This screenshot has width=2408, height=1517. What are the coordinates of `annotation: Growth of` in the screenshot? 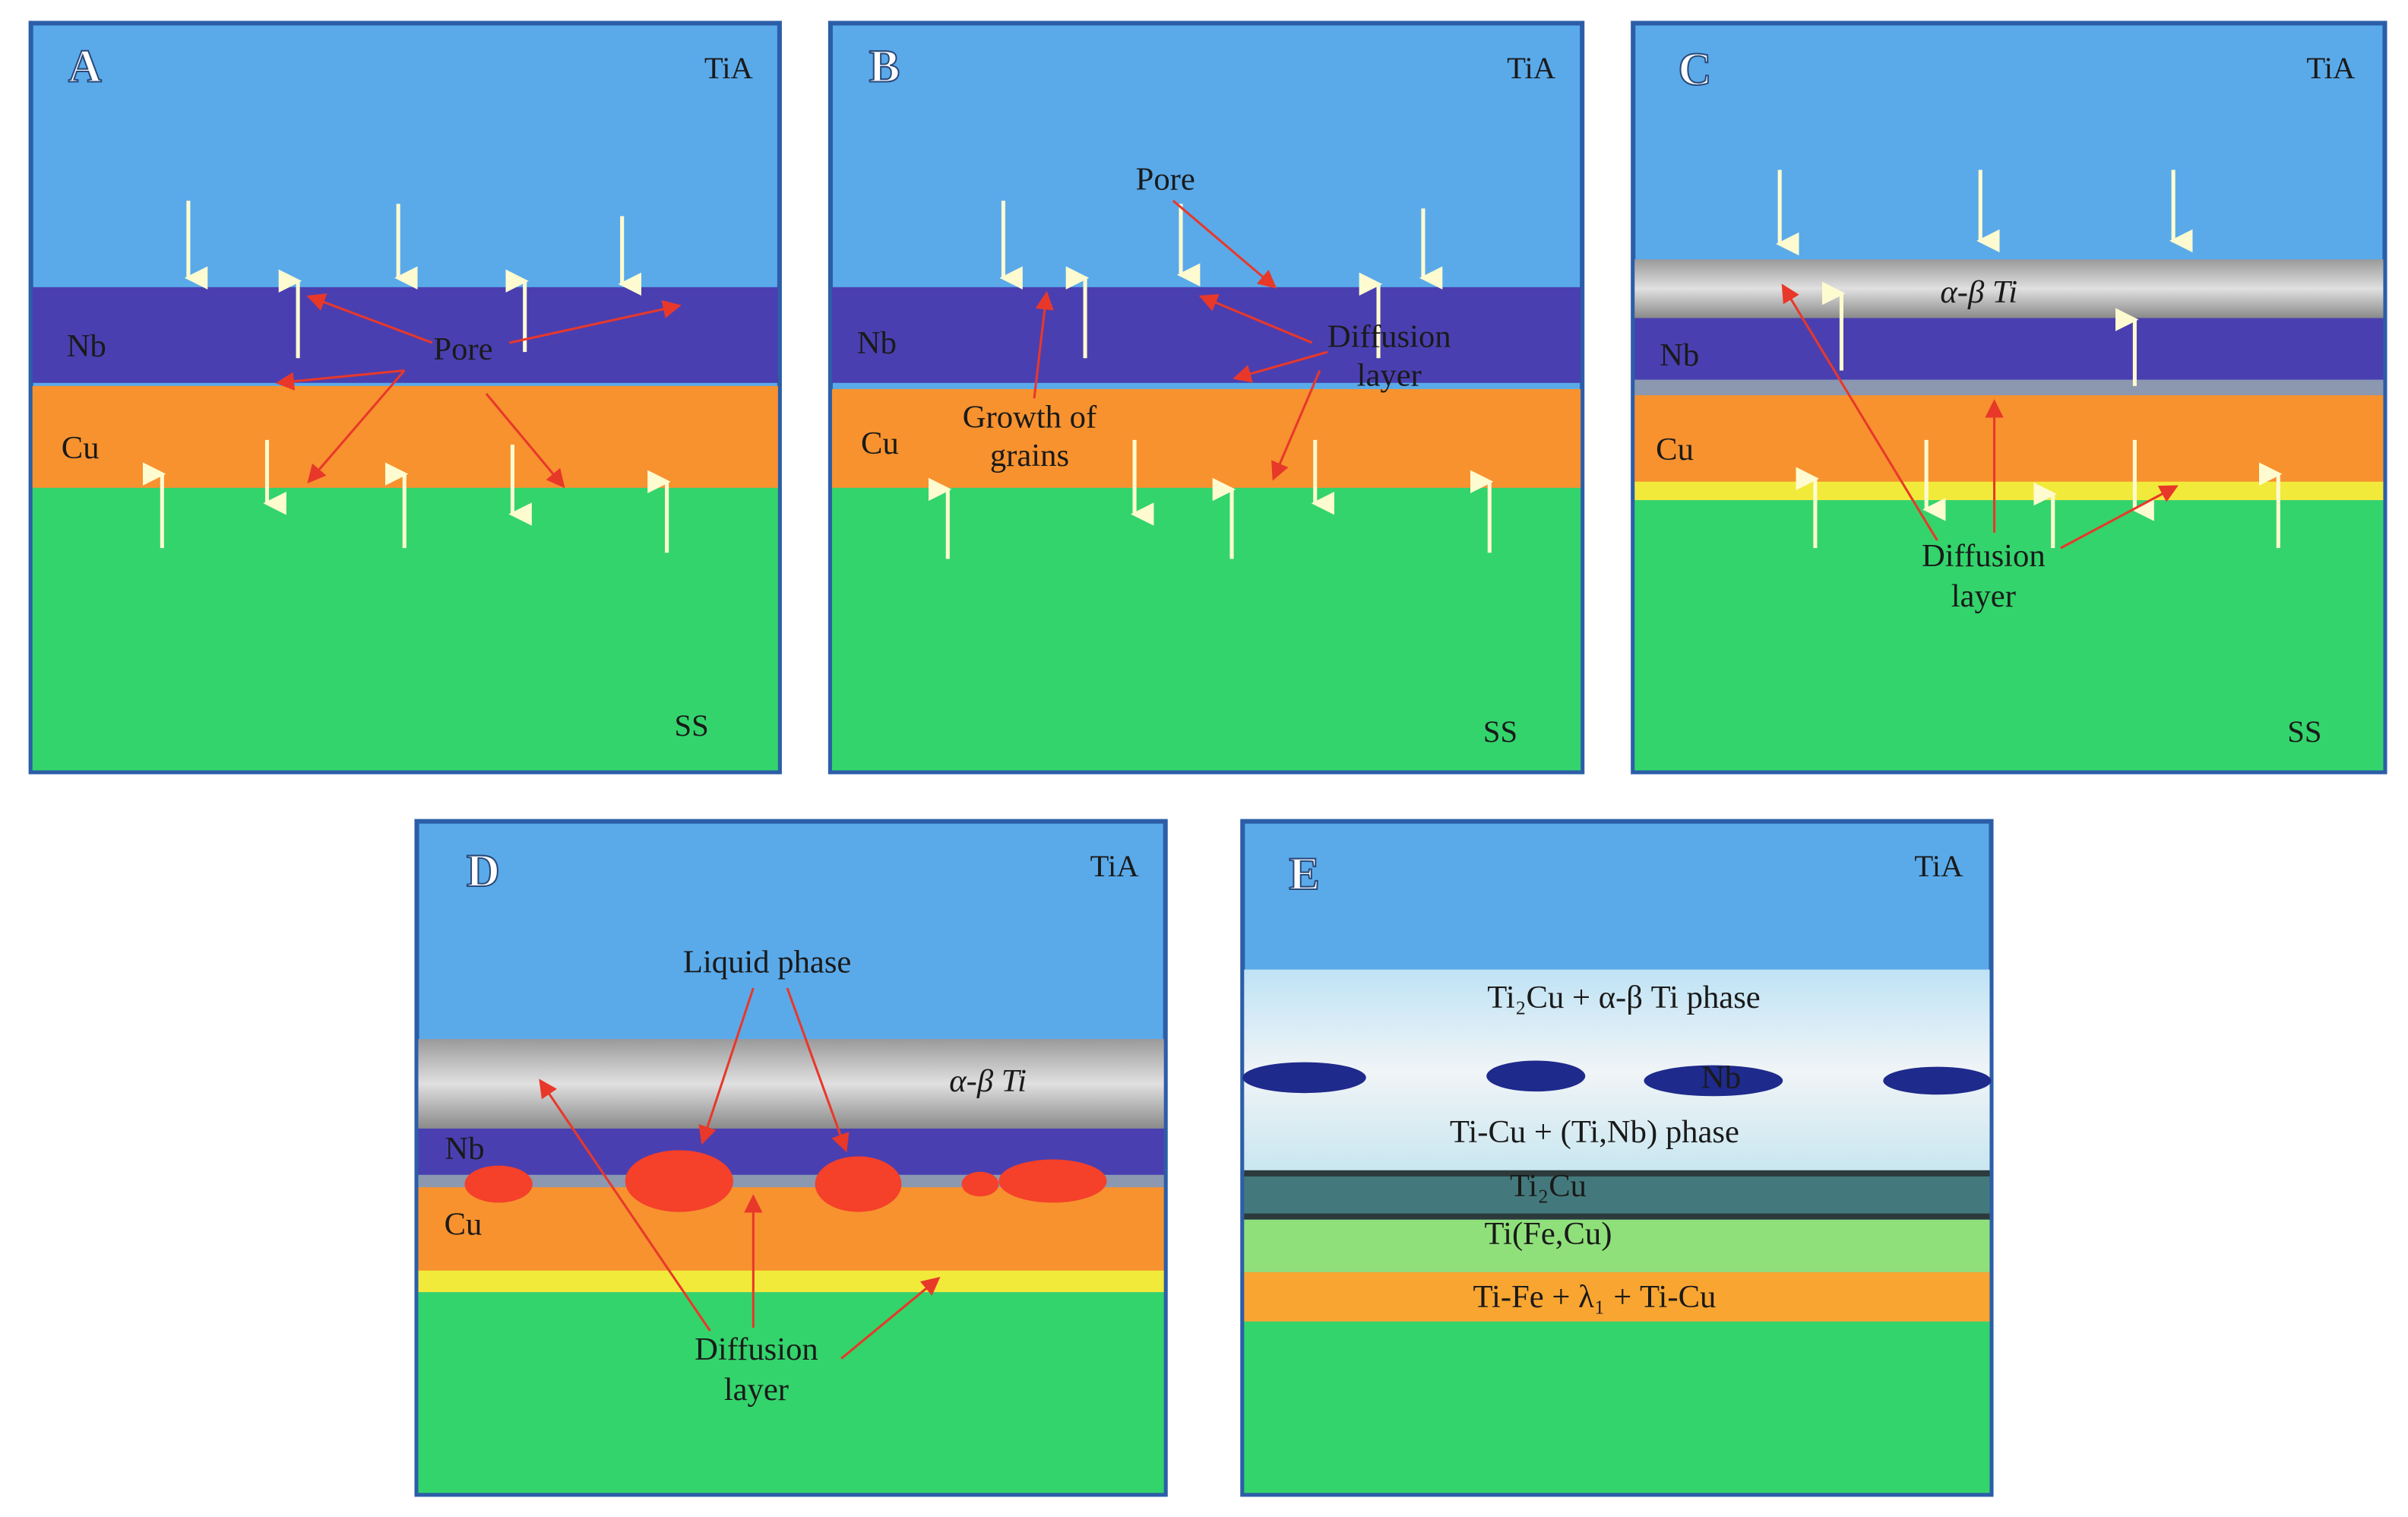 It's located at (1030, 417).